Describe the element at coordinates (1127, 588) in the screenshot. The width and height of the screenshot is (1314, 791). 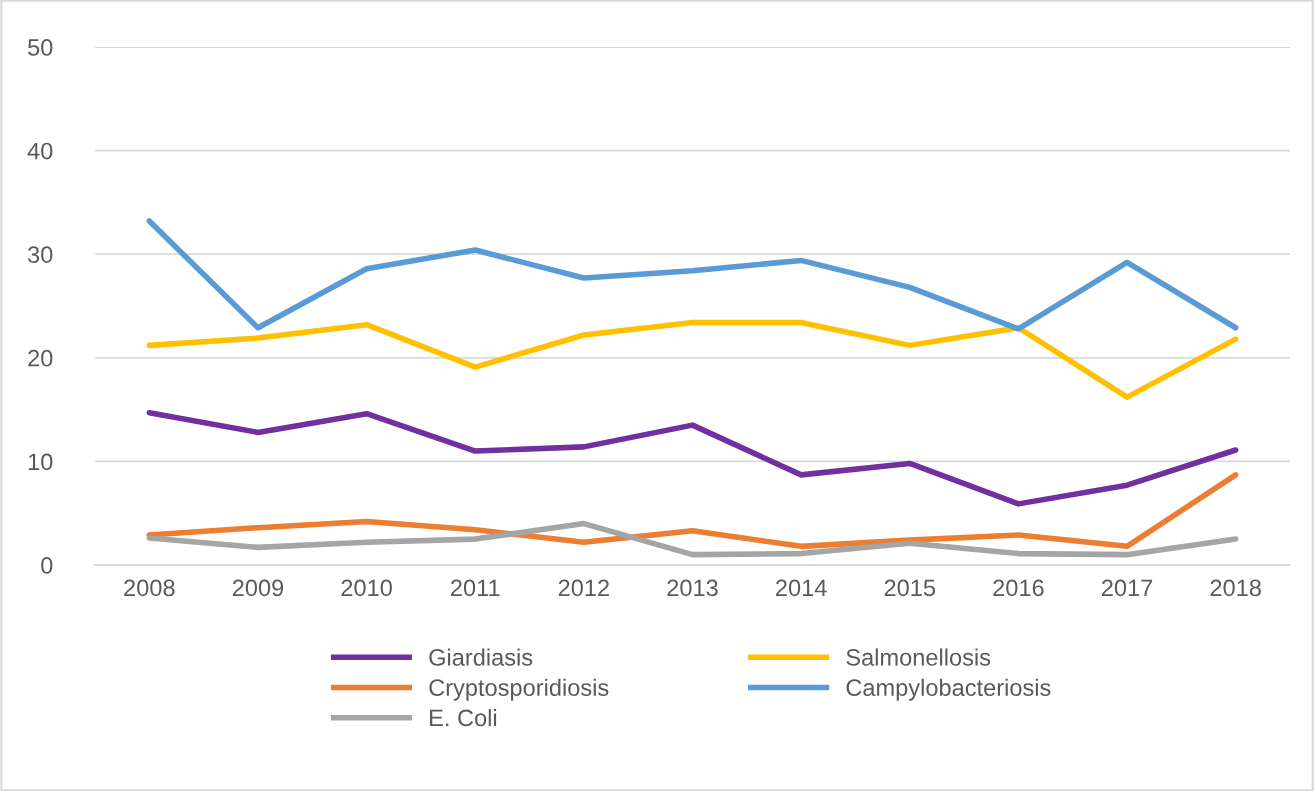
I see `x-tick-label: 2017` at that location.